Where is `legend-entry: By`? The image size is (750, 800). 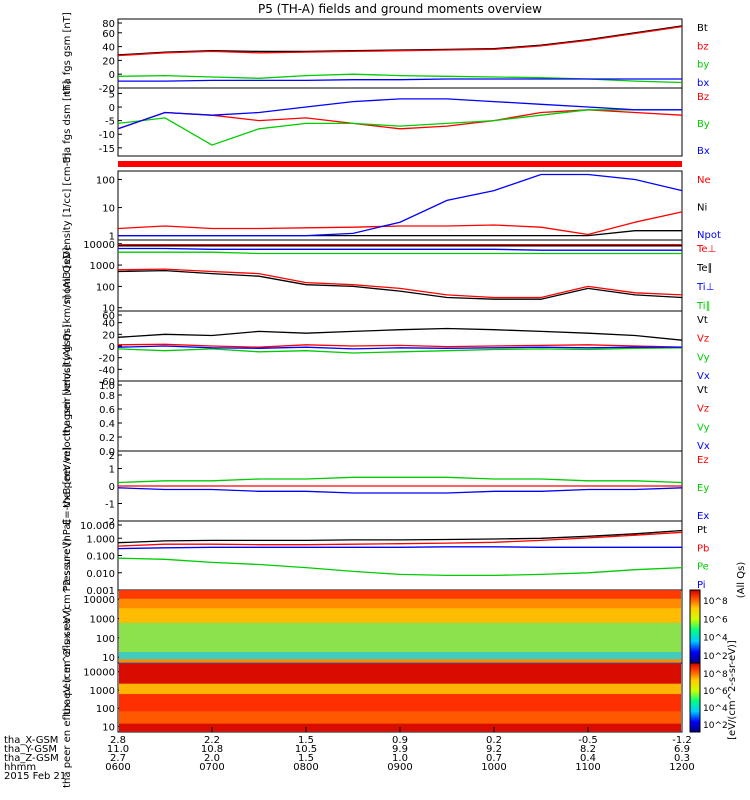
legend-entry: By is located at coordinates (703, 124).